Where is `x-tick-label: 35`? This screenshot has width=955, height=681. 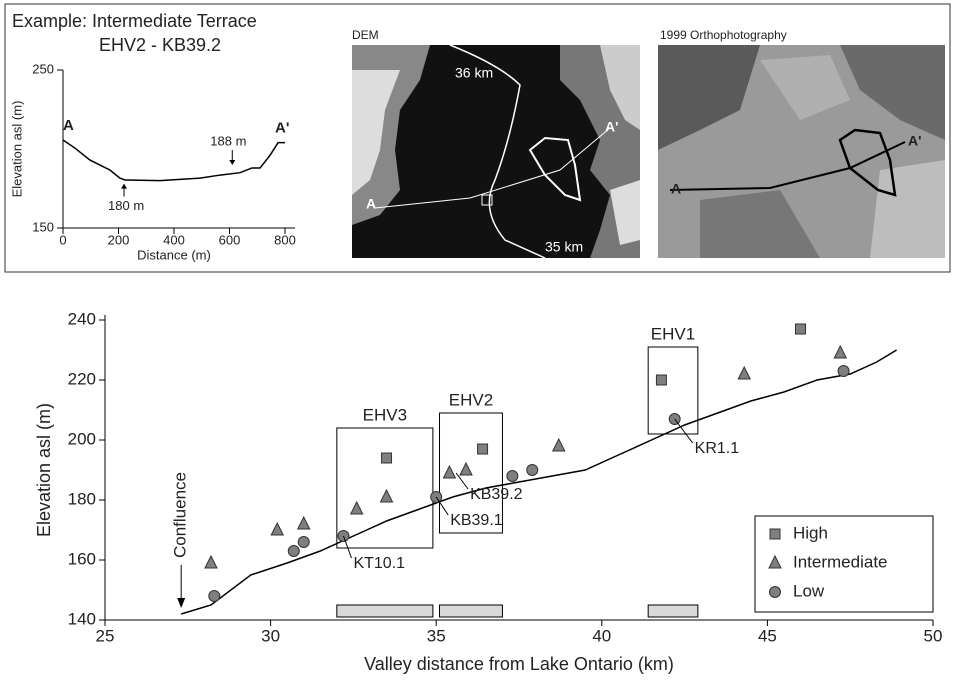 x-tick-label: 35 is located at coordinates (436, 635).